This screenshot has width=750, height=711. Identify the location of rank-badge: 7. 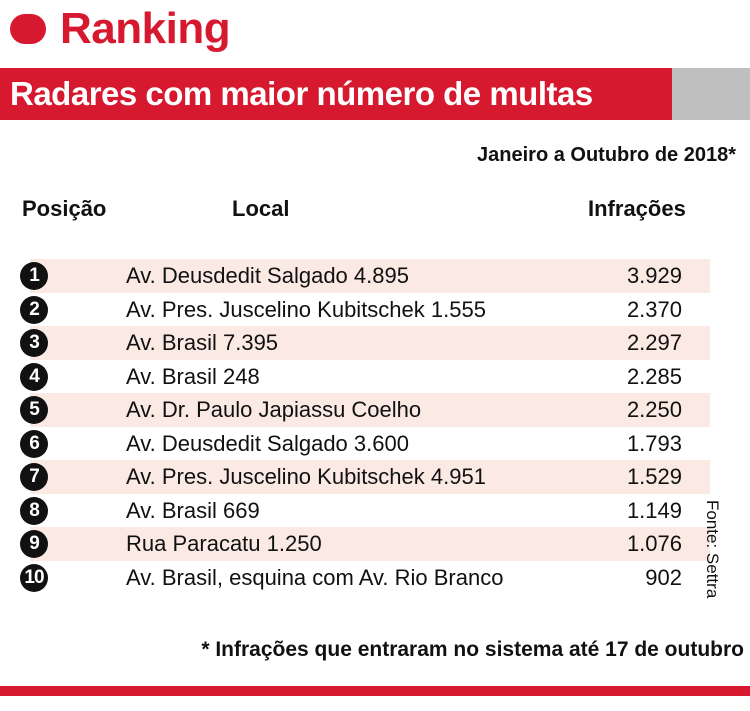
(34, 477).